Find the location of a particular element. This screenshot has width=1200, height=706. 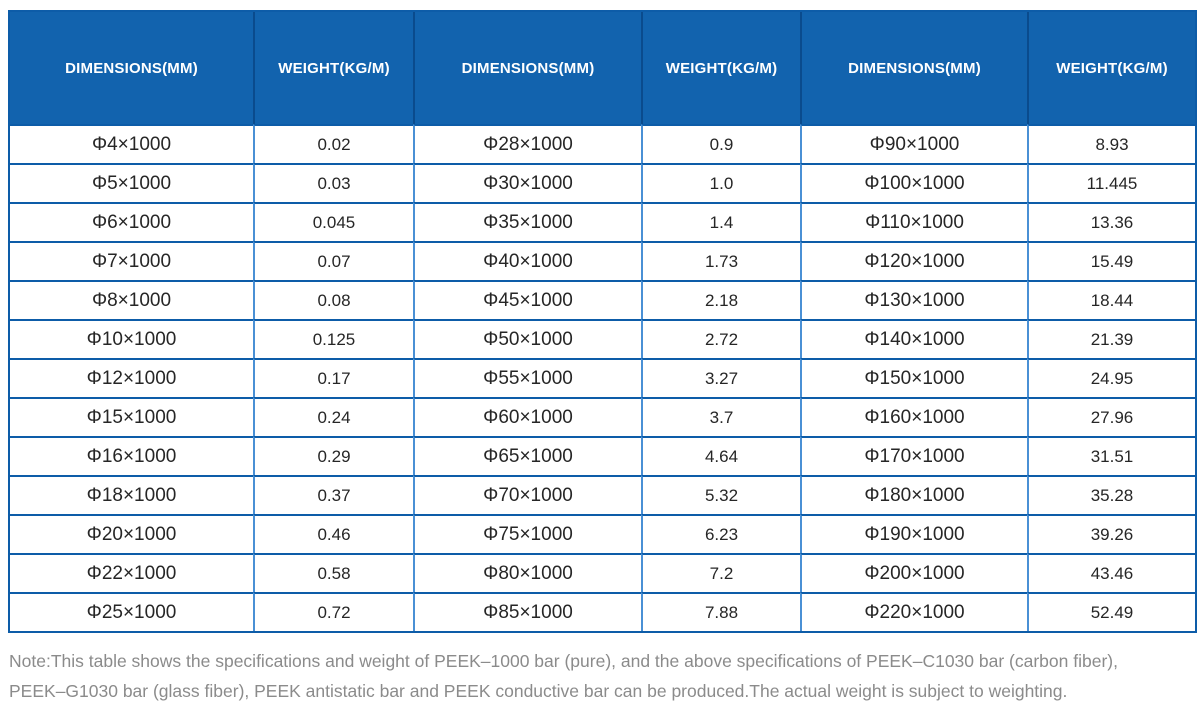

table-row: Φ6×1000 0.045 Φ35×1000 1.4 Φ110×1000 13.36 is located at coordinates (602, 221).